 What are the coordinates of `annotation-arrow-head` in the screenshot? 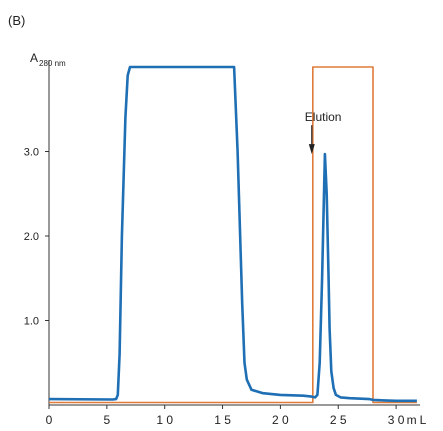 It's located at (311, 149).